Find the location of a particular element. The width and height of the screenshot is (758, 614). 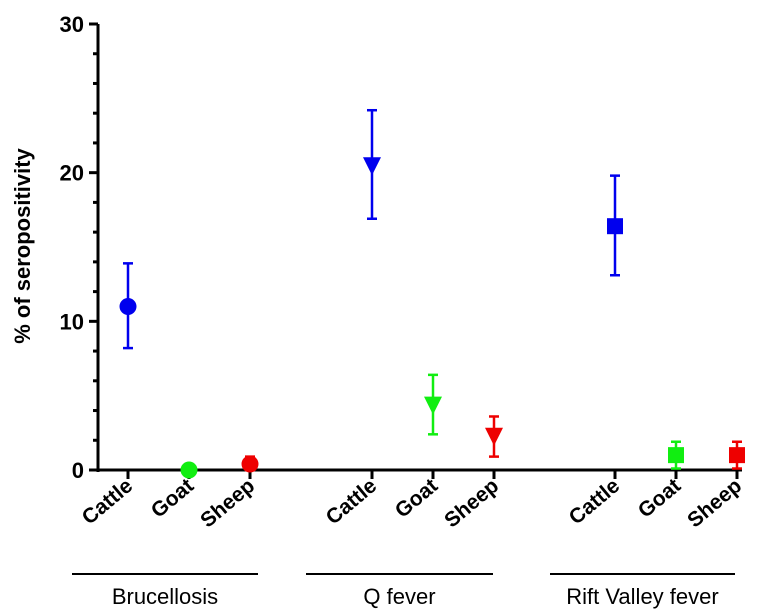

data-point-rift-valley-fever-cattle is located at coordinates (615, 226).